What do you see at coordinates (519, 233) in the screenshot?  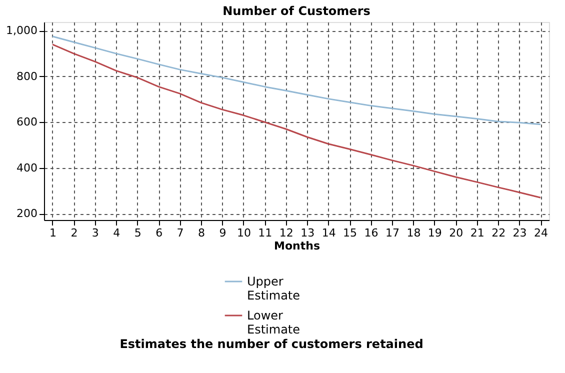 I see `x-tick-label: 23` at bounding box center [519, 233].